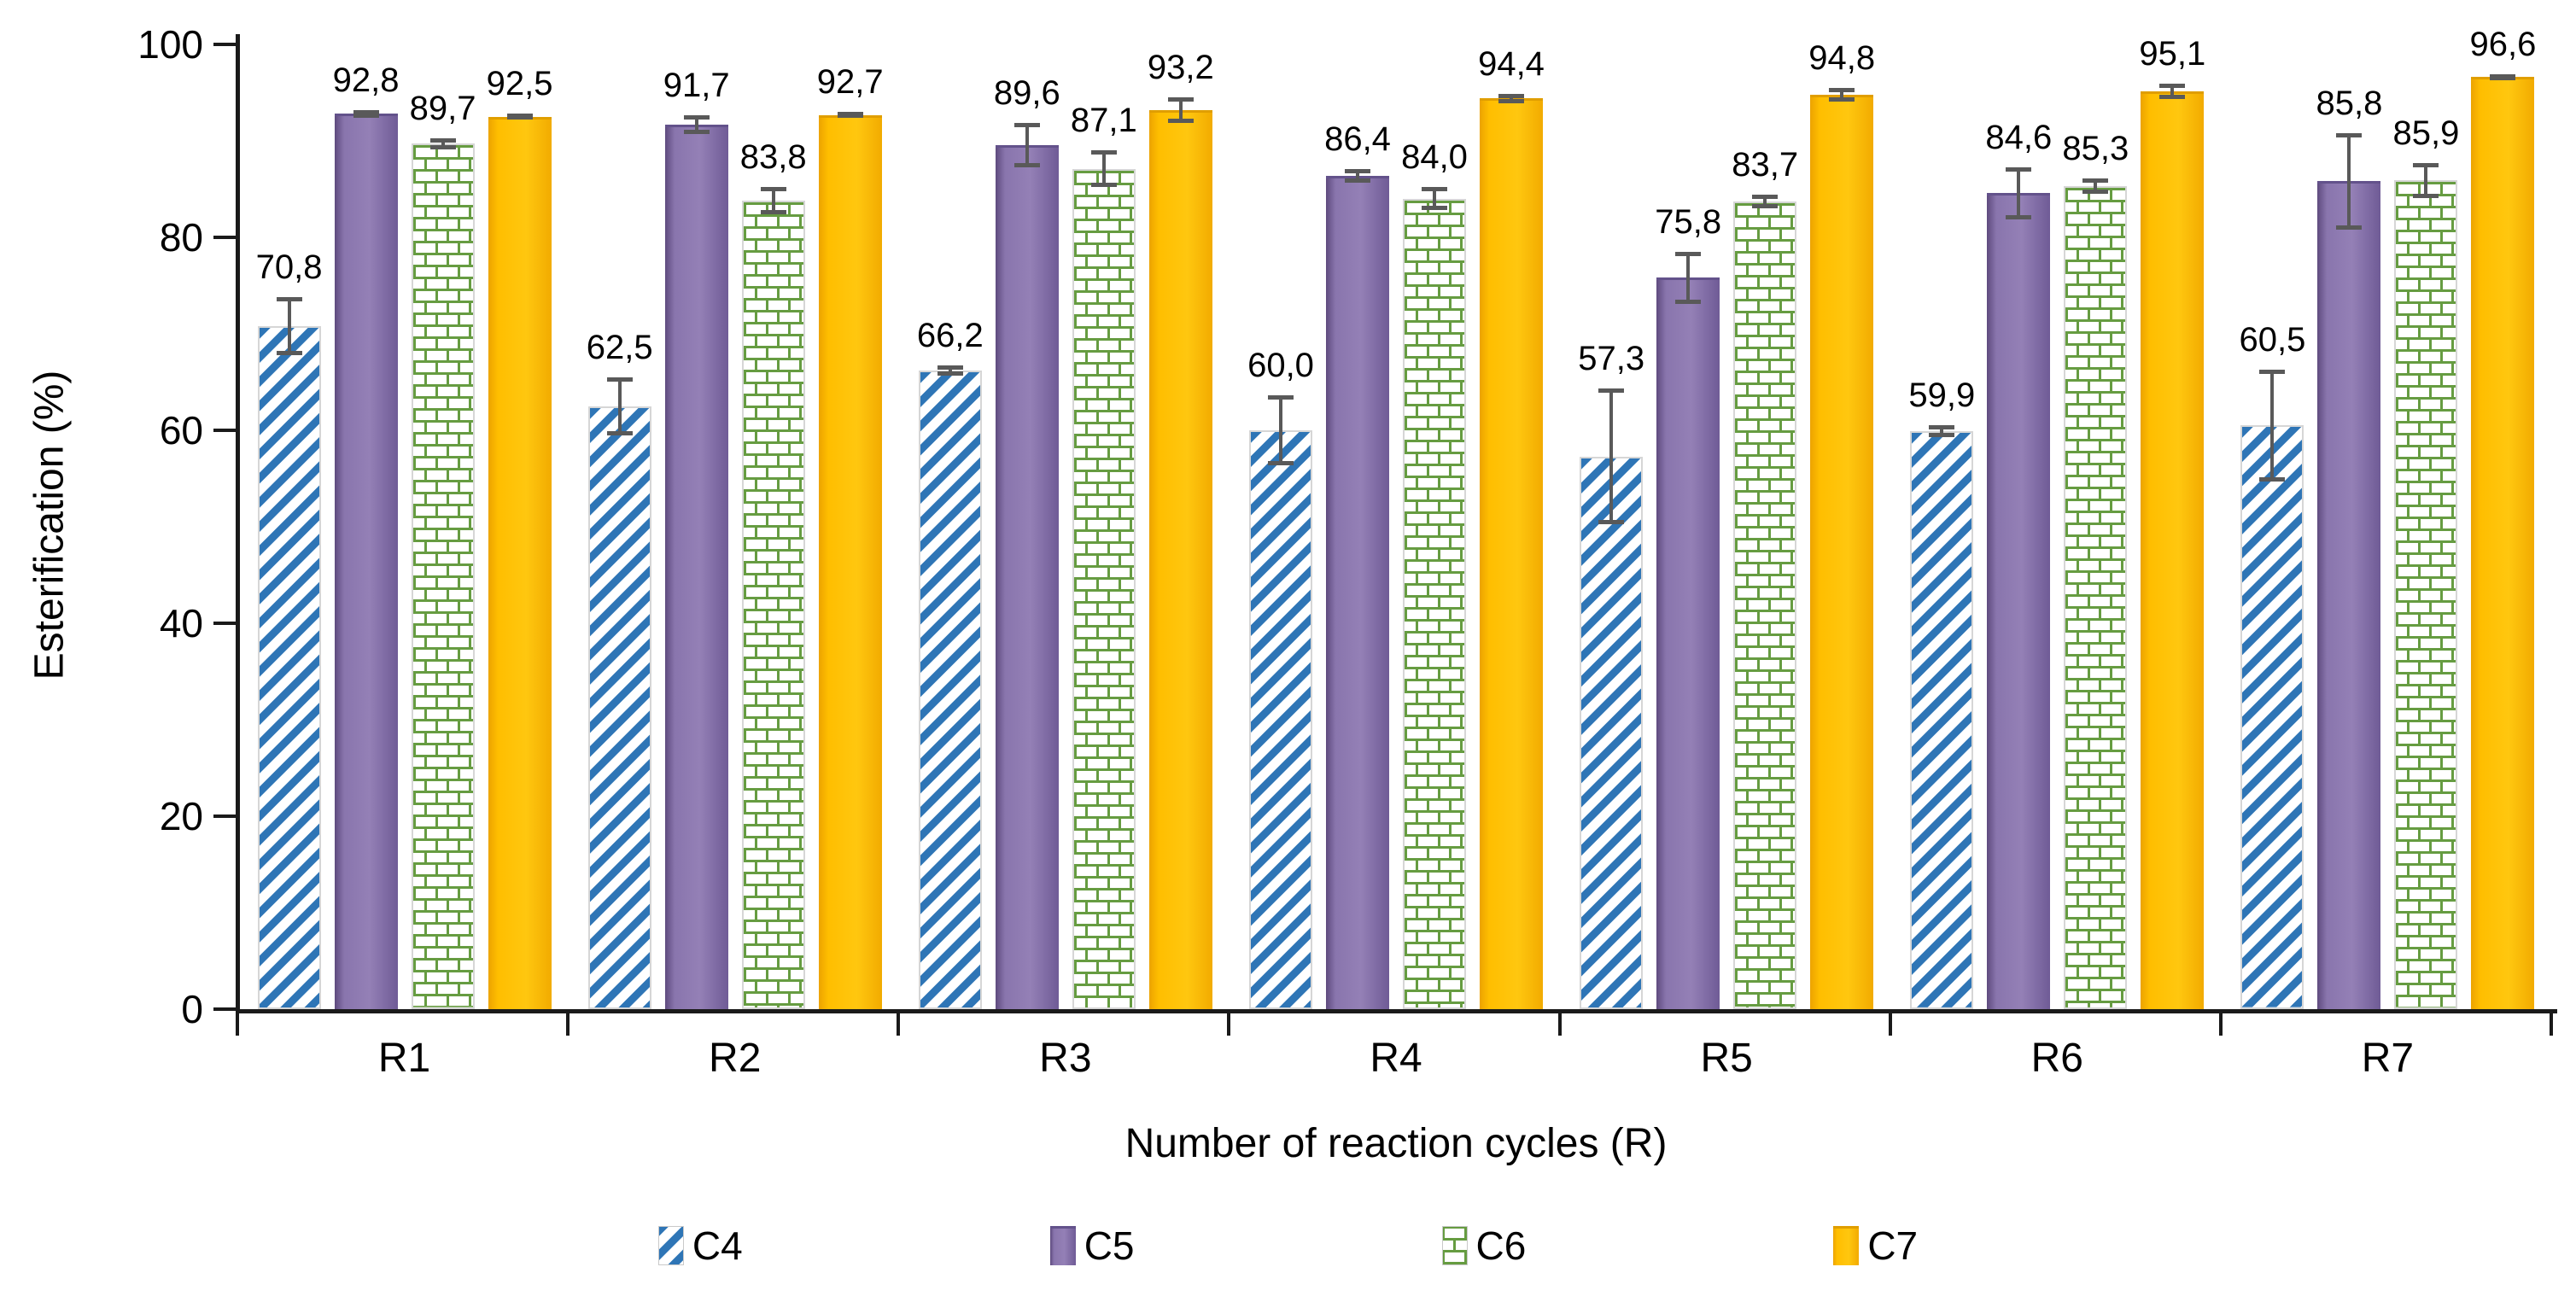 The image size is (2576, 1302). I want to click on data-label-c7-r3: 93,2, so click(1180, 68).